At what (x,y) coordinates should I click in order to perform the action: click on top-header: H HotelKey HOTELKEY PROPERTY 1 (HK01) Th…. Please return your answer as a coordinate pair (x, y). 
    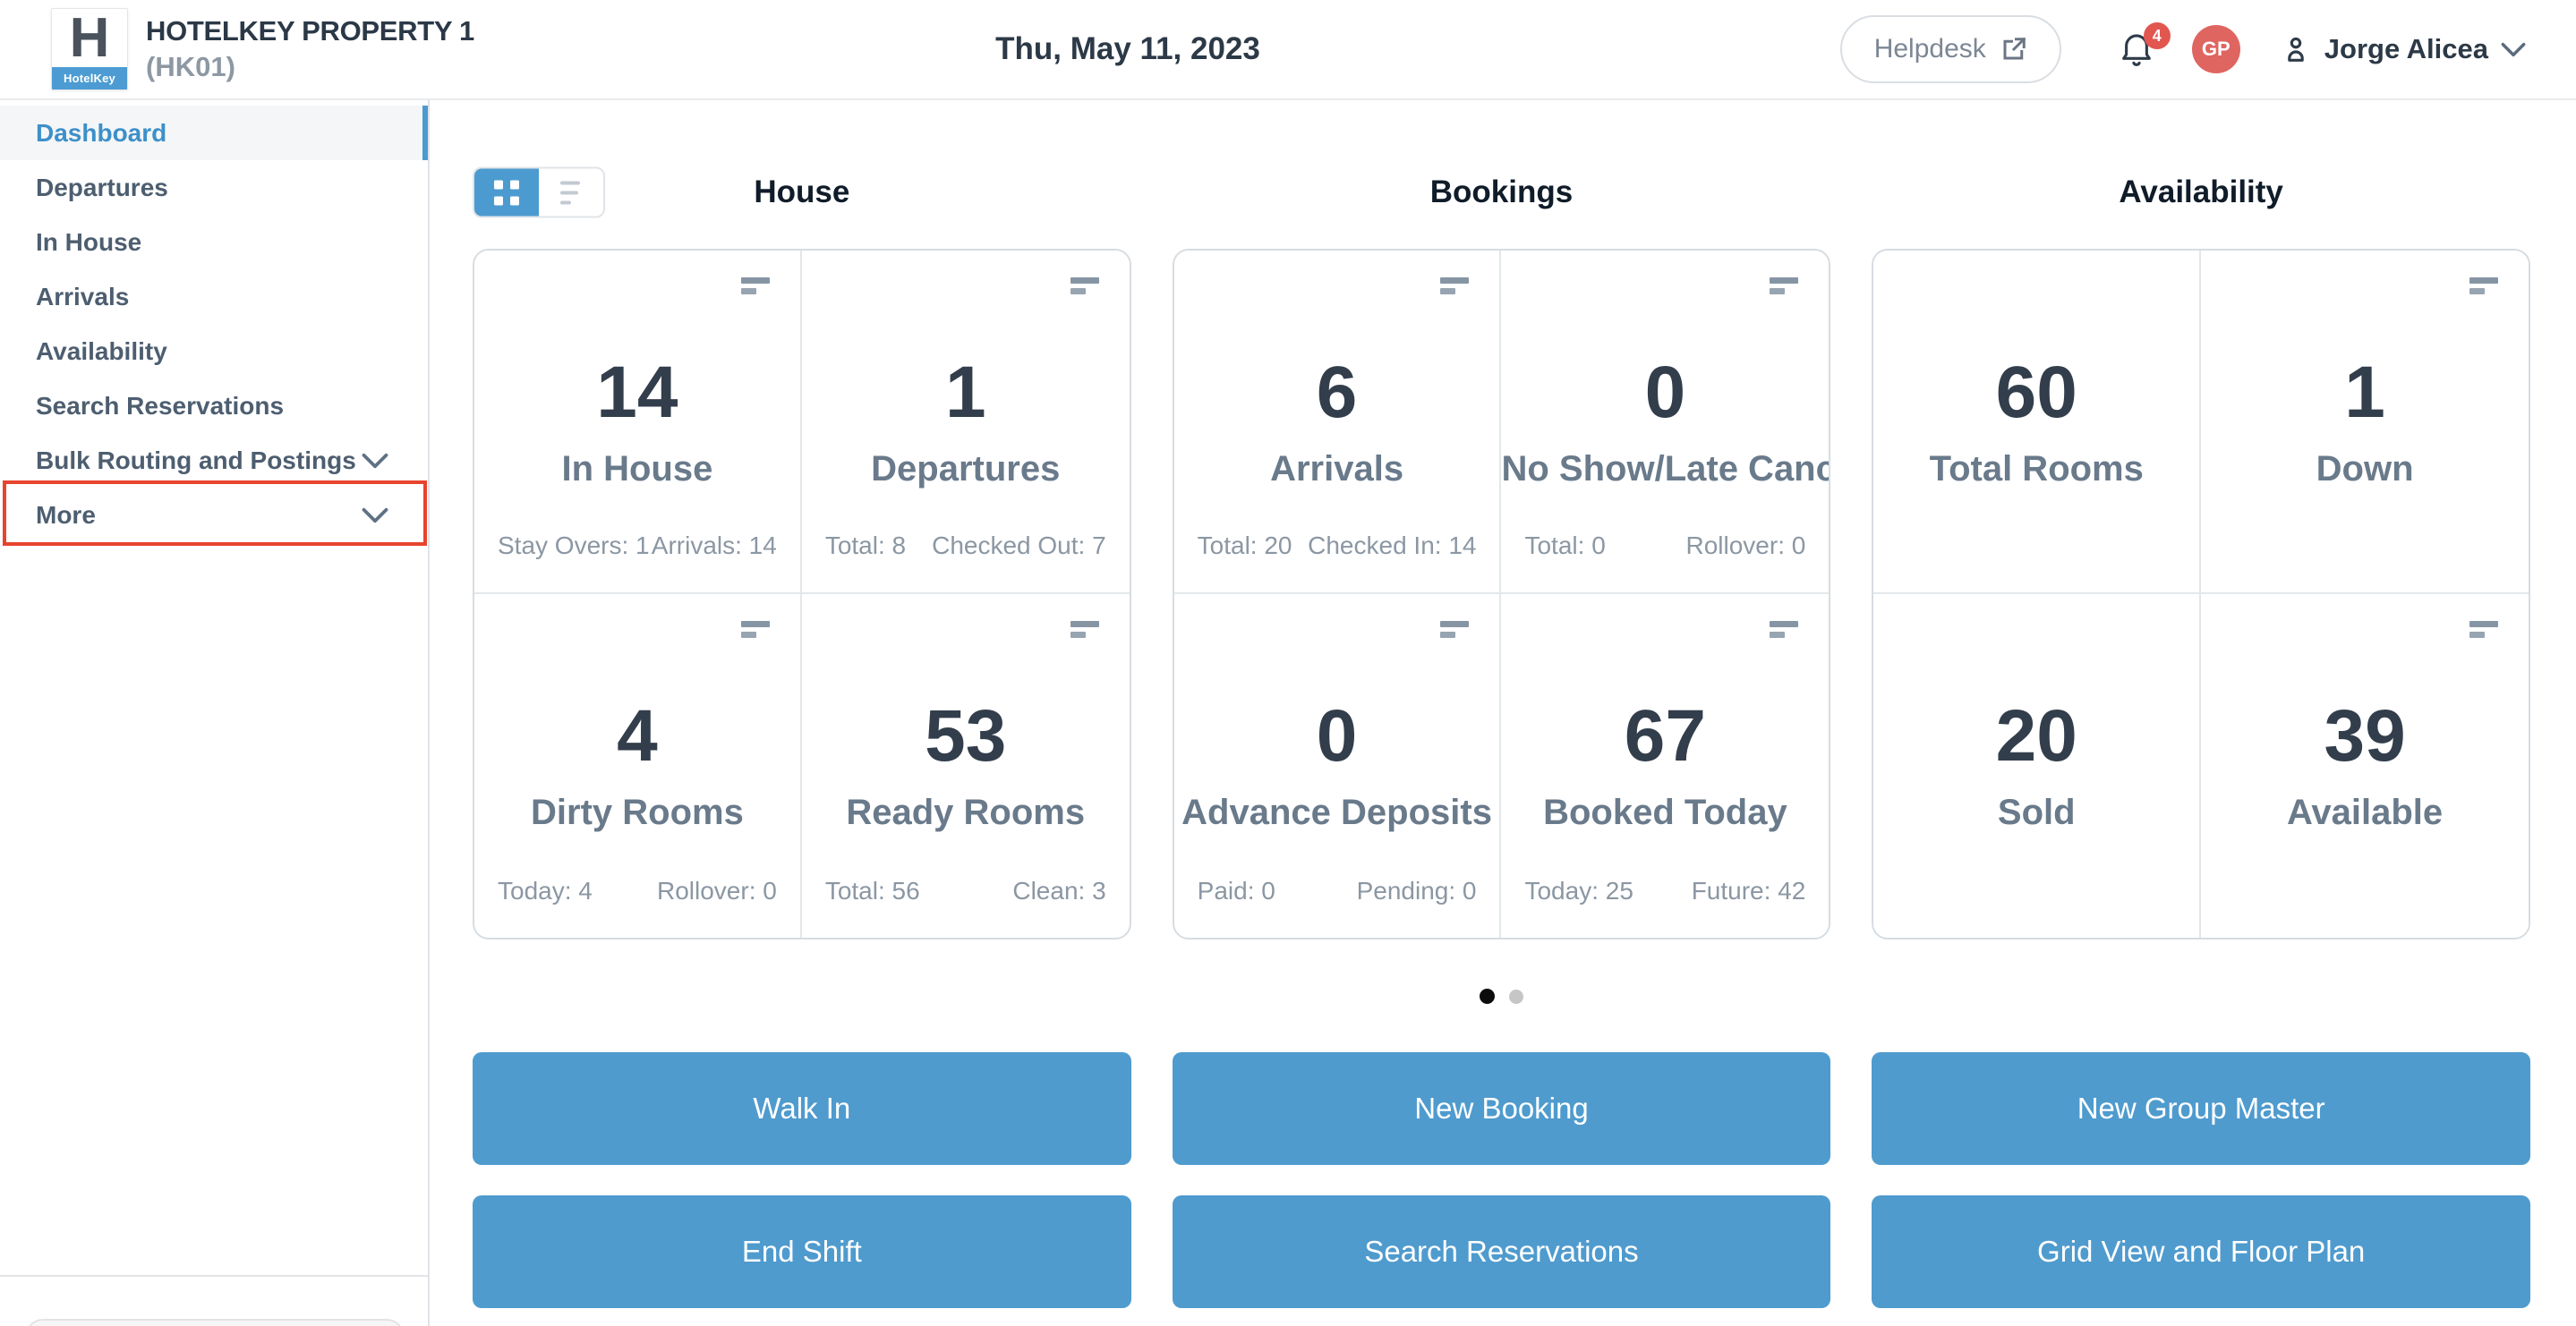
    Looking at the image, I should click on (1288, 50).